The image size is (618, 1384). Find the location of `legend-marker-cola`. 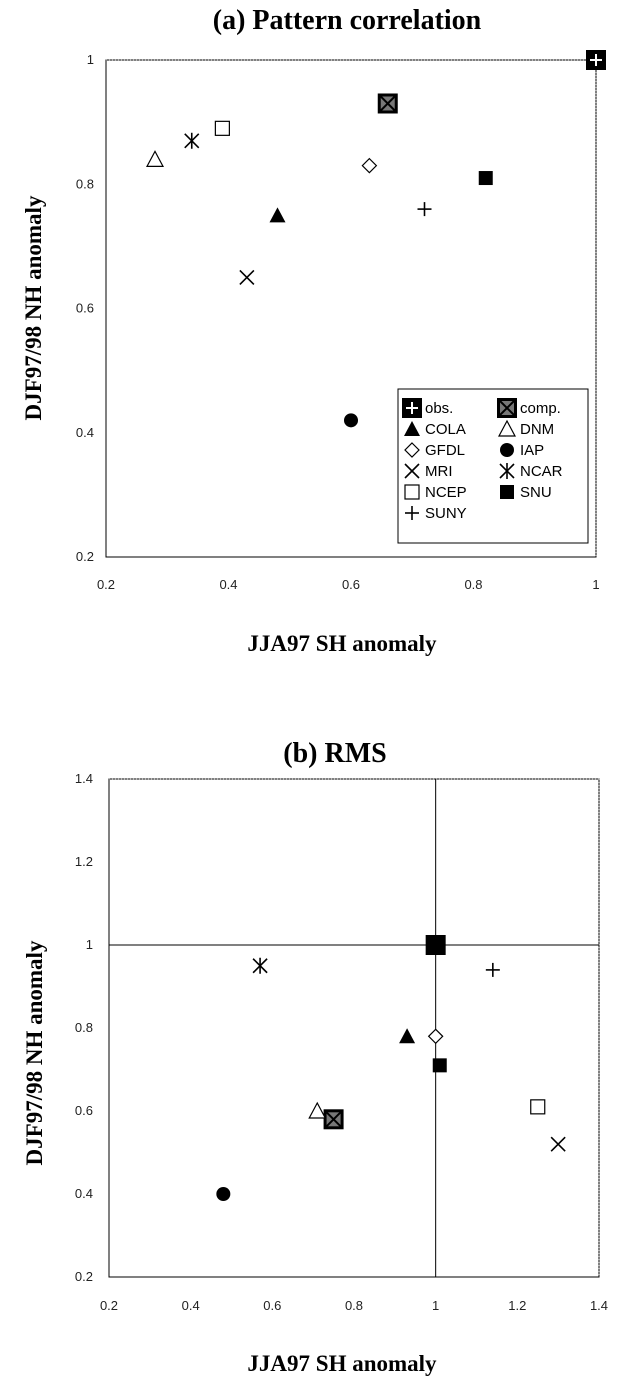

legend-marker-cola is located at coordinates (412, 428).